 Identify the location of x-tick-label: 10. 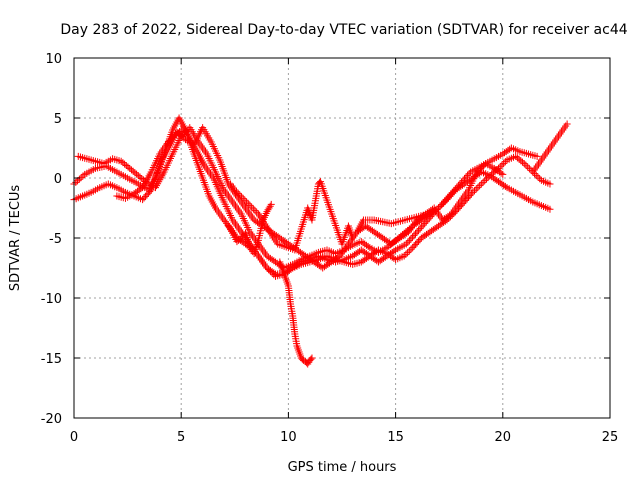
(288, 437).